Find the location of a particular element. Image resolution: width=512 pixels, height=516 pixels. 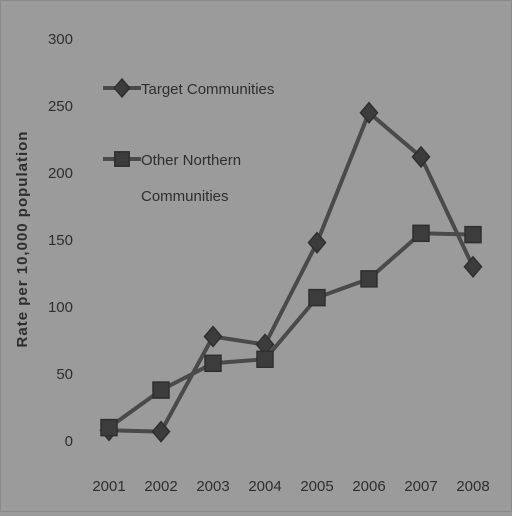

x-tick-label: 2002 is located at coordinates (160, 486).